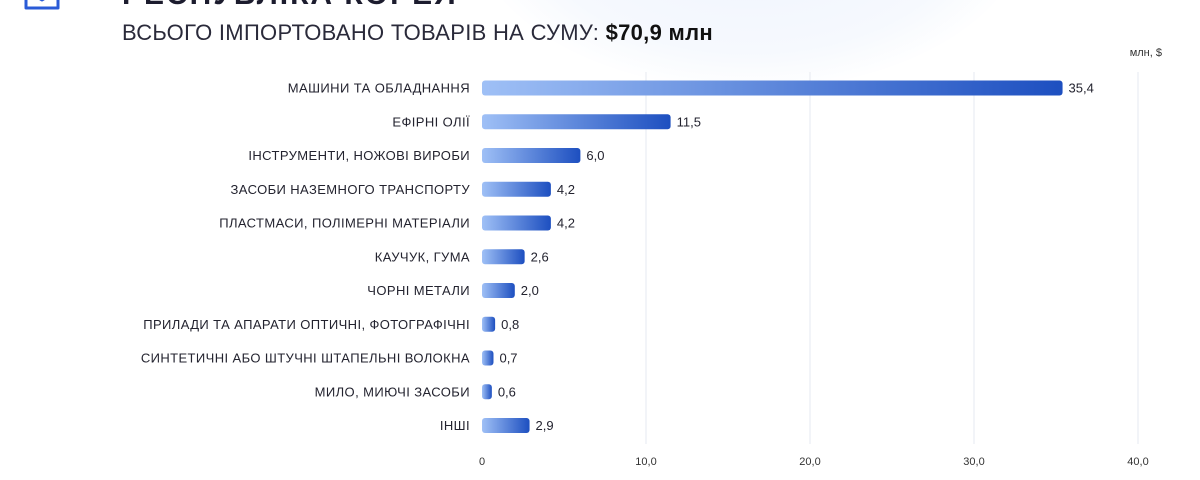 The width and height of the screenshot is (1200, 480). What do you see at coordinates (1145, 53) in the screenshot?
I see `unit-label: млн, $` at bounding box center [1145, 53].